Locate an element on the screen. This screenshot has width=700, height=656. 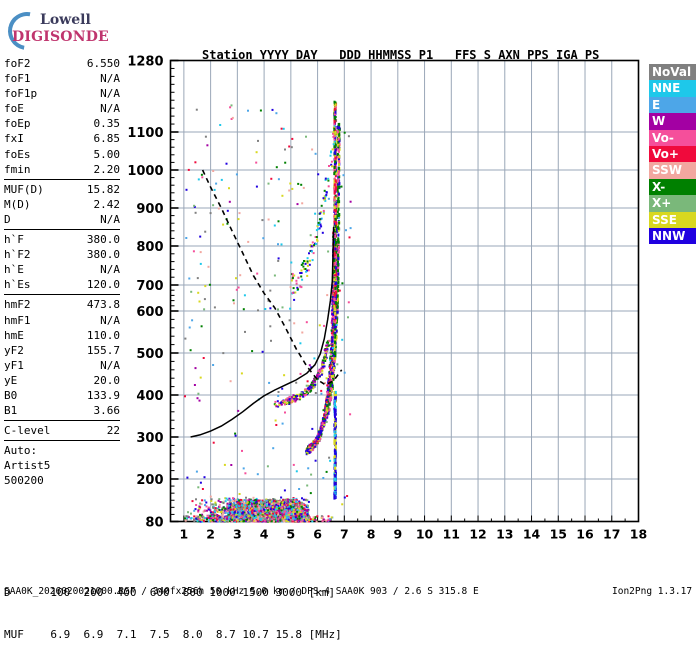
svg-text: 500 is located at coordinates (149, 354).